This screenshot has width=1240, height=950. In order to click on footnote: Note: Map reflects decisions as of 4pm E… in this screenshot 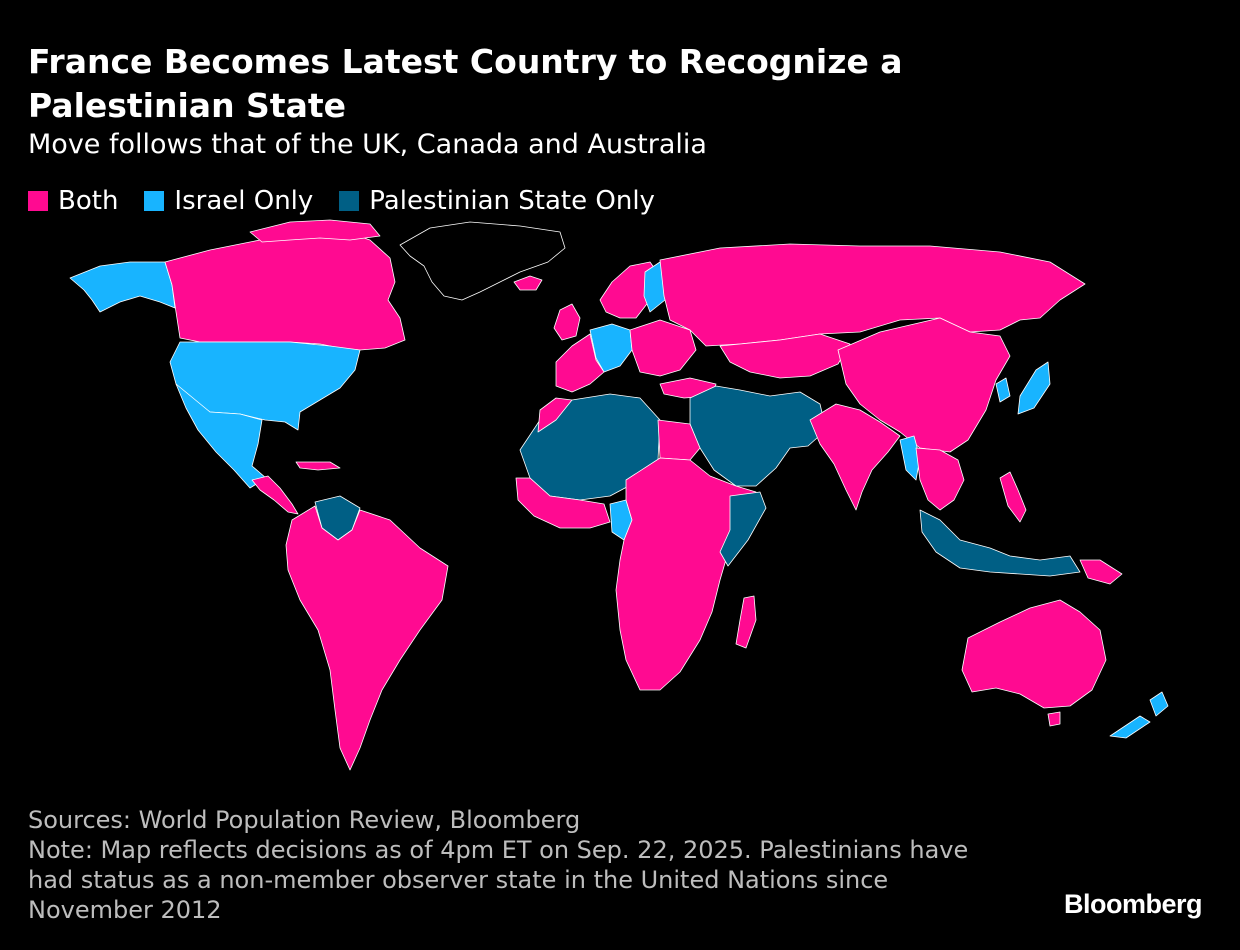, I will do `click(498, 880)`.